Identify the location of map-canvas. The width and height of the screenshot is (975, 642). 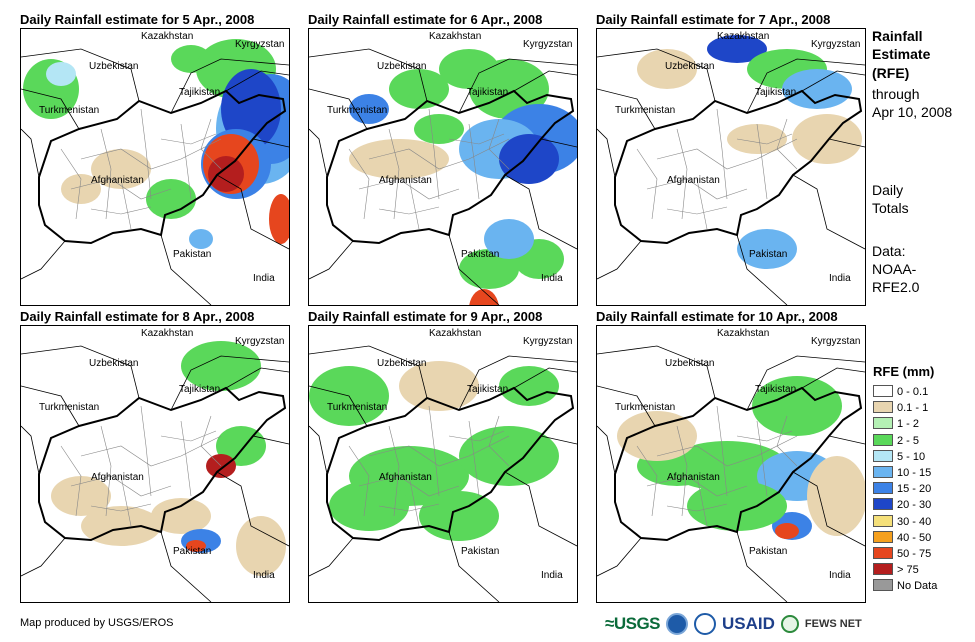
(731, 473).